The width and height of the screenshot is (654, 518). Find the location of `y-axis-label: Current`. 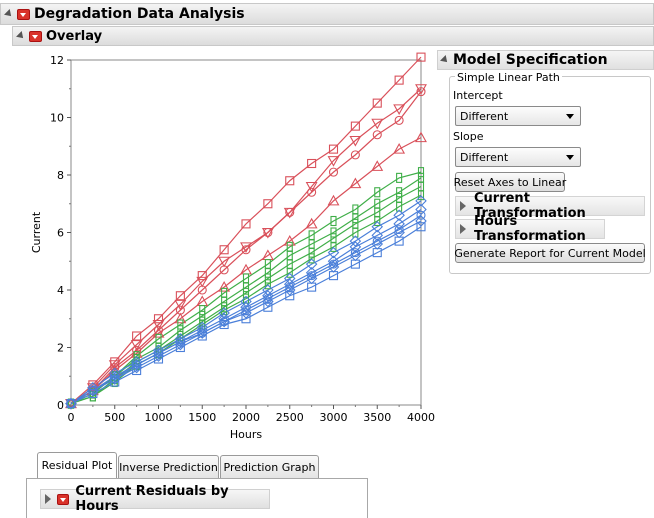

y-axis-label: Current is located at coordinates (36, 232).